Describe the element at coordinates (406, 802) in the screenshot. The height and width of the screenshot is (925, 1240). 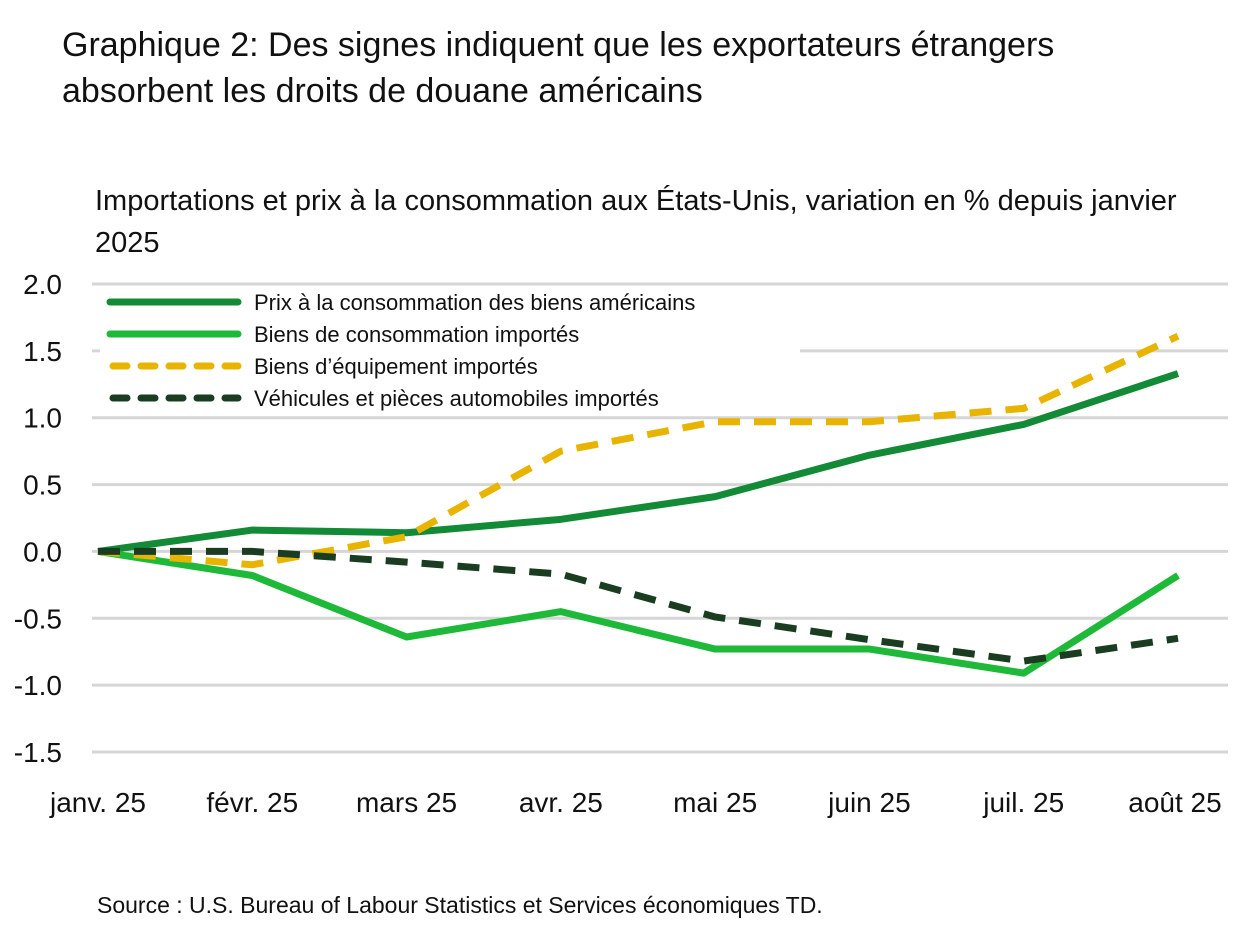
I see `x-tick-label: mars 25` at that location.